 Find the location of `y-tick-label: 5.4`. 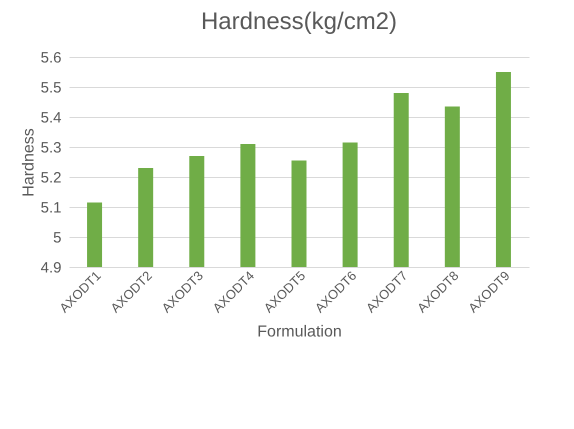

y-tick-label: 5.4 is located at coordinates (51, 118).